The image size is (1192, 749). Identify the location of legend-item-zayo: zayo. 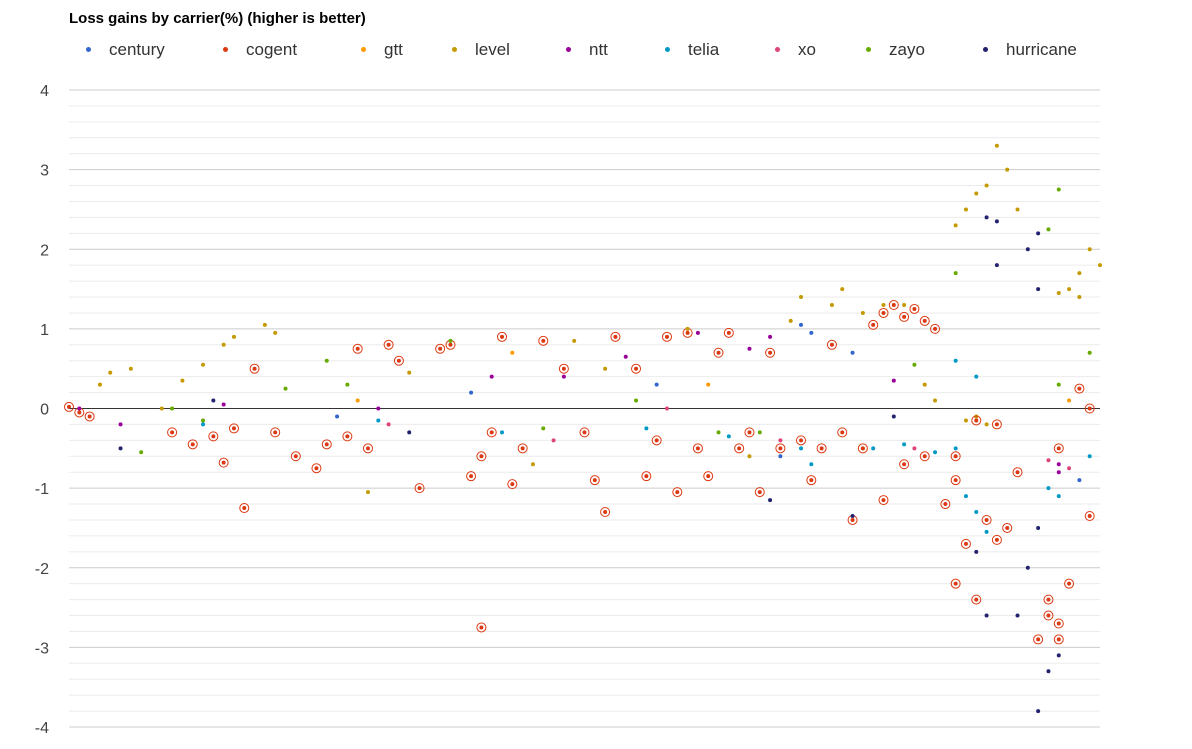
(895, 50).